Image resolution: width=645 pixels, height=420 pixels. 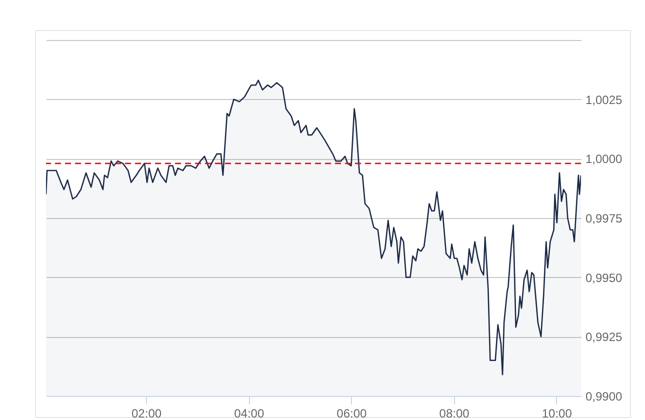 What do you see at coordinates (352, 413) in the screenshot?
I see `x-tick-label: 06:00` at bounding box center [352, 413].